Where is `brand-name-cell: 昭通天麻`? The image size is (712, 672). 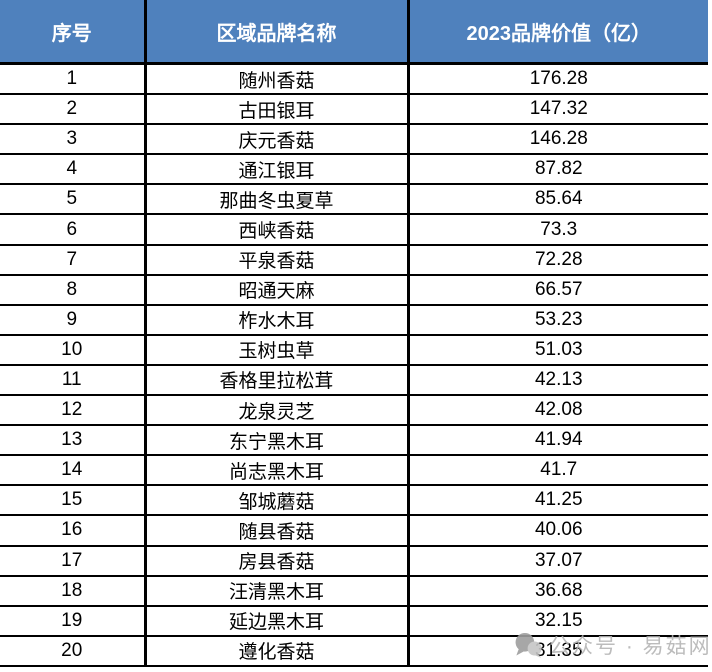 brand-name-cell: 昭通天麻 is located at coordinates (277, 290).